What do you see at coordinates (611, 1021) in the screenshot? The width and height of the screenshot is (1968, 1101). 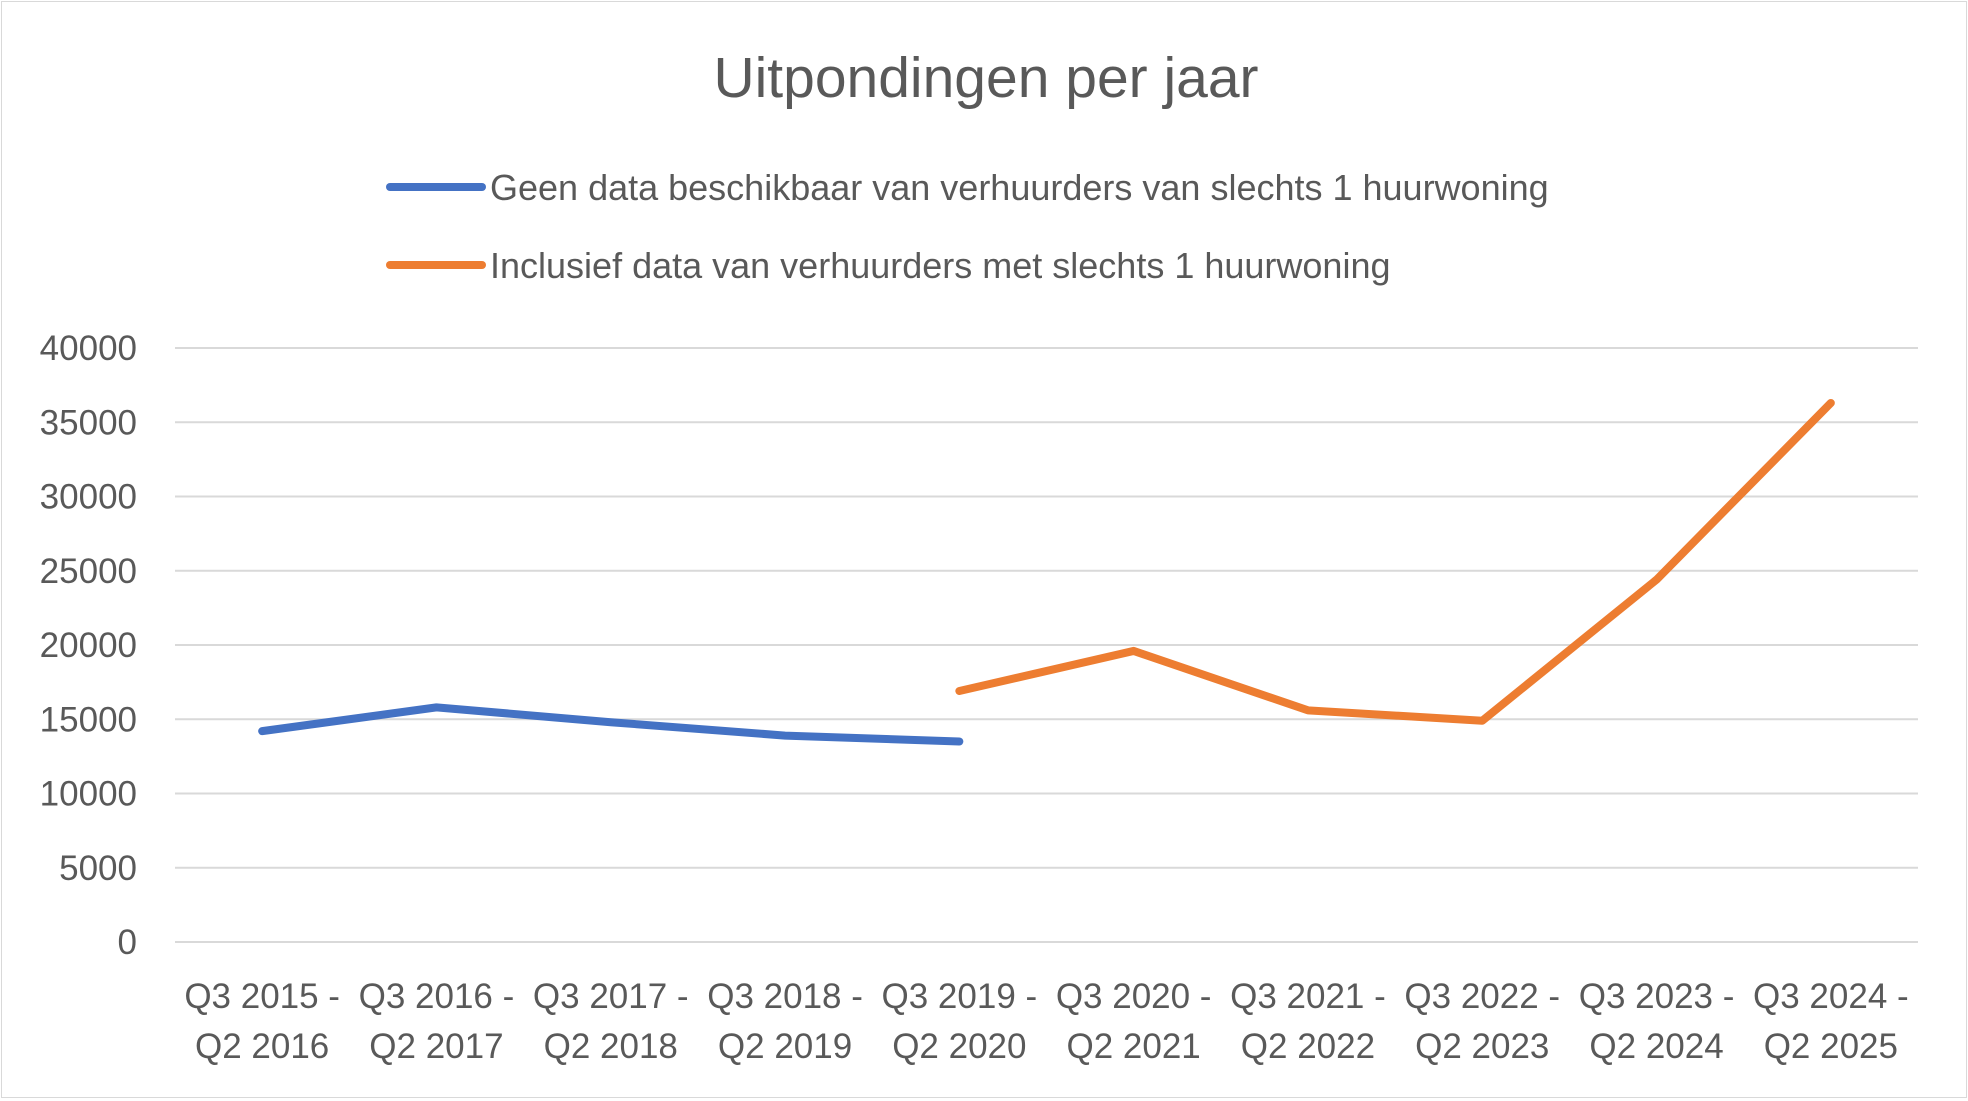 I see `x-tick-label: Q3 2017 -Q2 2018` at bounding box center [611, 1021].